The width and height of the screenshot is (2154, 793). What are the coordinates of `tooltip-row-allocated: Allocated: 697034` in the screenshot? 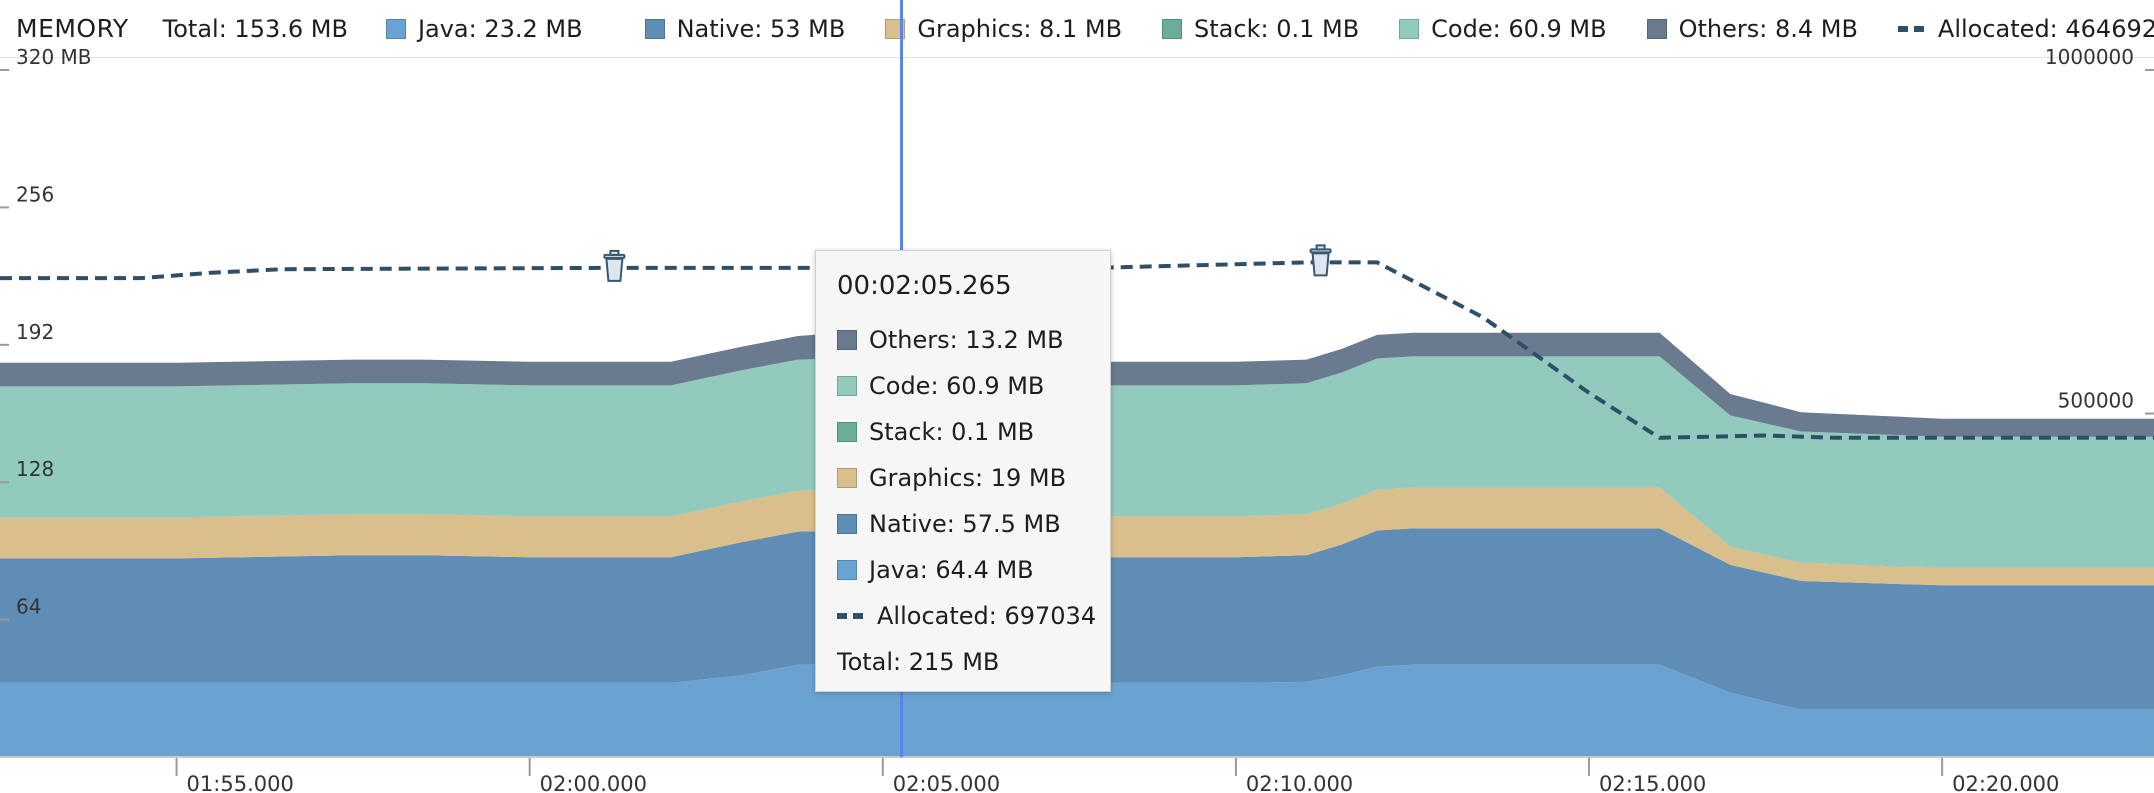 It's located at (973, 616).